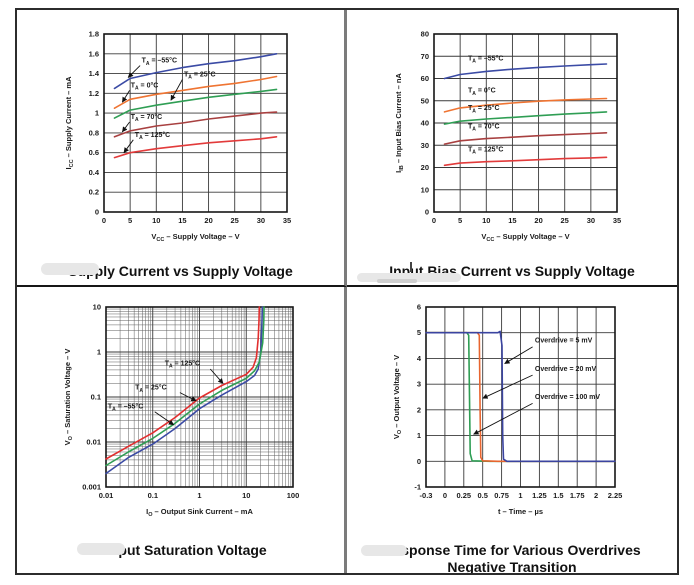  I want to click on svg-text: 2.25, so click(615, 495).